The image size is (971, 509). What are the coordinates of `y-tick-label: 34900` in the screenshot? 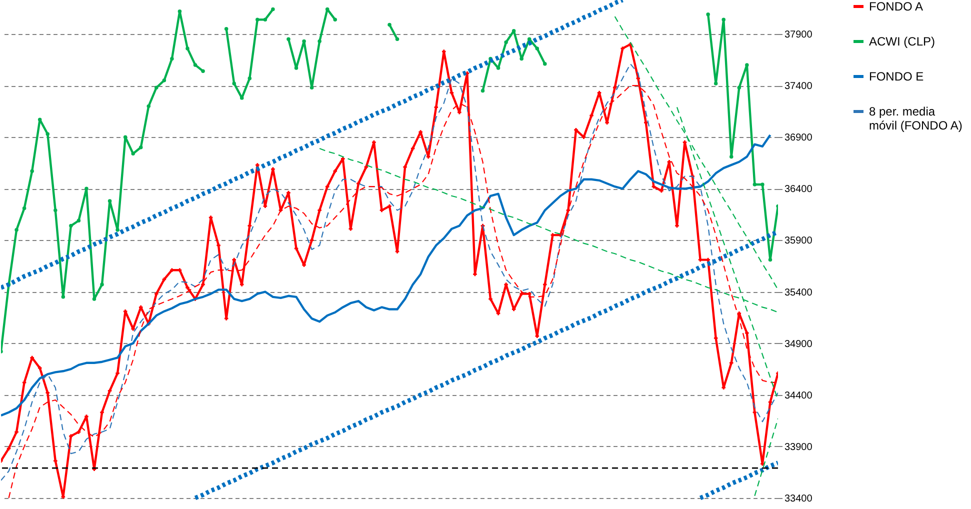 It's located at (798, 344).